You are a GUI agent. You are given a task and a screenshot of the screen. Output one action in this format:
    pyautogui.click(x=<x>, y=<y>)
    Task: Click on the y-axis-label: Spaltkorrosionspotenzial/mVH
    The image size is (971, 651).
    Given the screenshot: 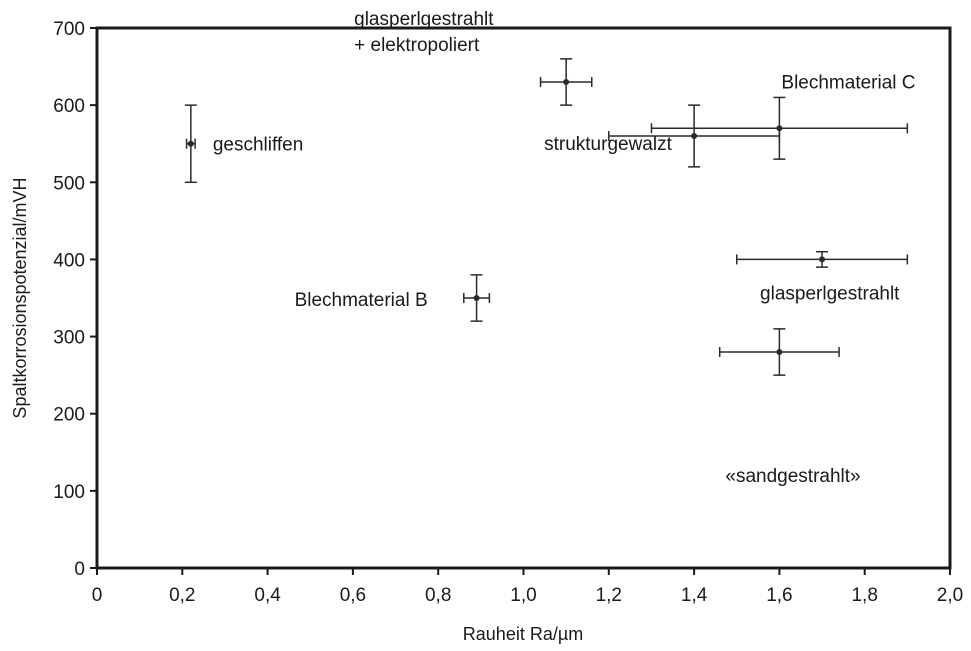 What is the action you would take?
    pyautogui.click(x=20, y=297)
    